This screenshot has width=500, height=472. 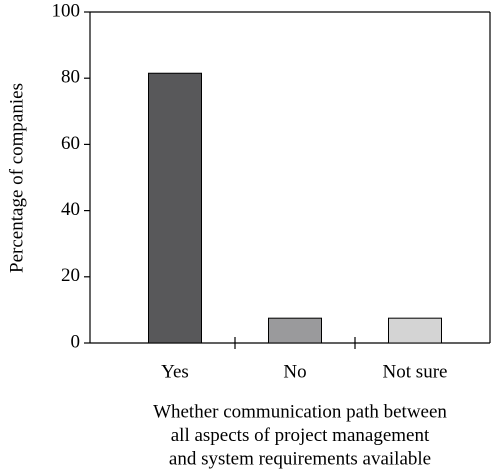 I want to click on y-tick-label: 80, so click(x=70, y=77).